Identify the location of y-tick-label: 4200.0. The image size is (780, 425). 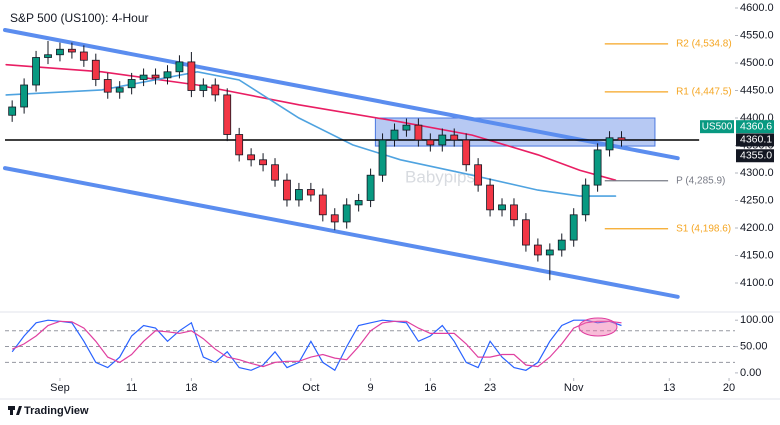
(757, 228).